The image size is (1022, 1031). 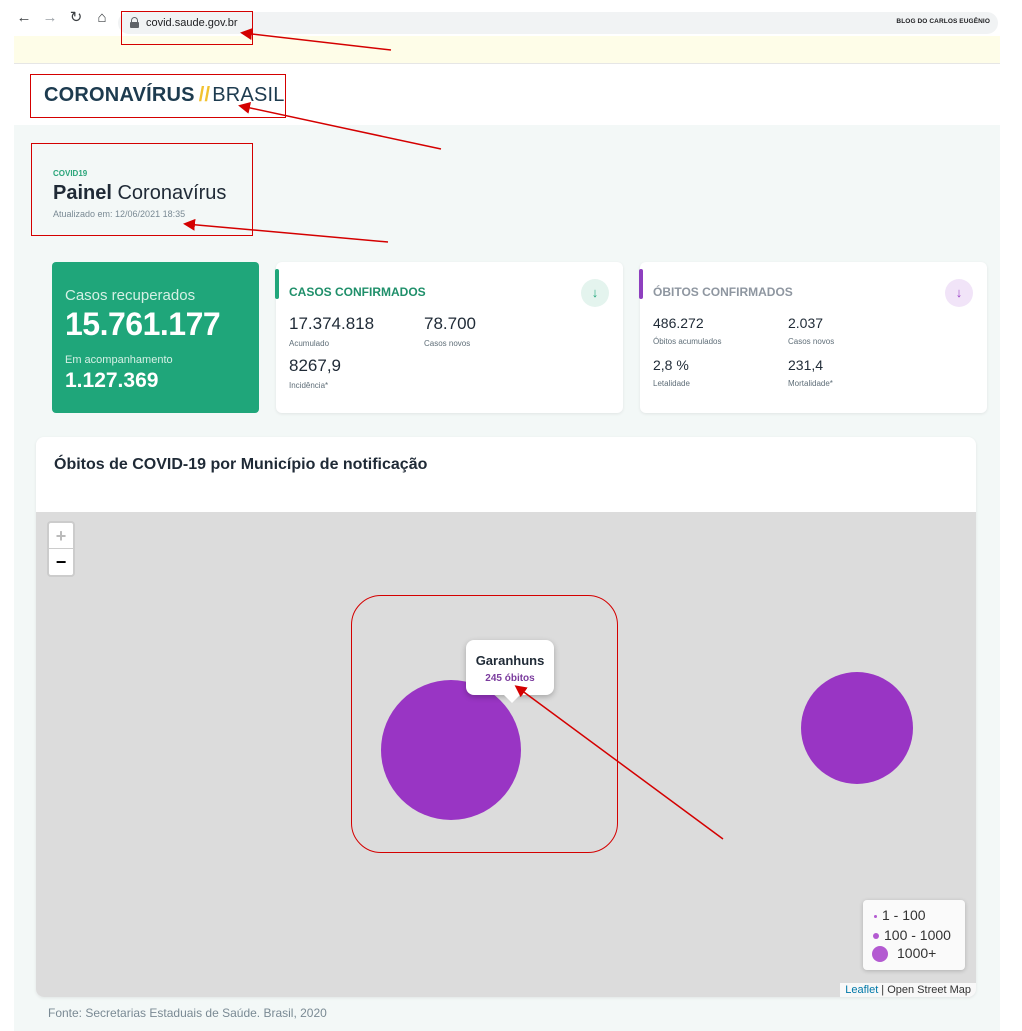 What do you see at coordinates (70, 173) in the screenshot?
I see `covid-tag: COVID19` at bounding box center [70, 173].